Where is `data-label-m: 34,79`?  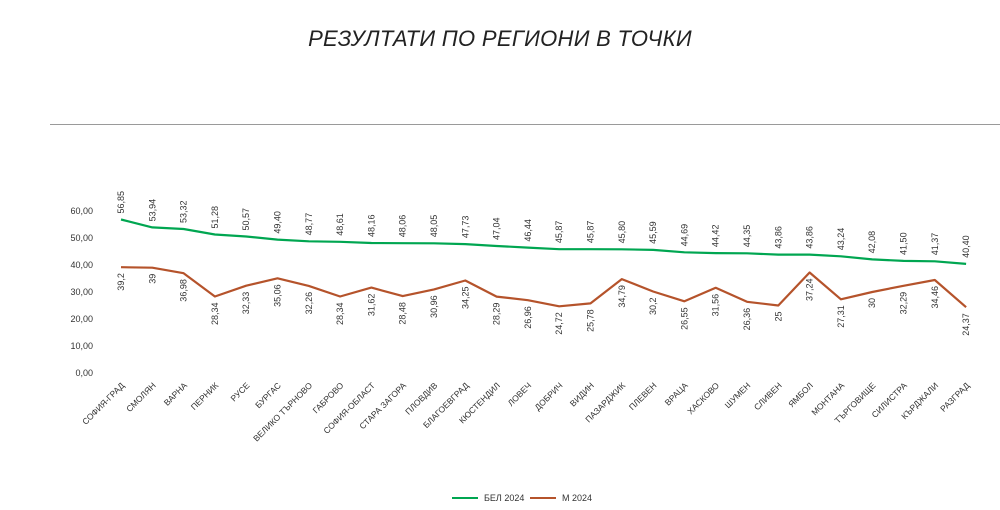 data-label-m: 34,79 is located at coordinates (622, 296).